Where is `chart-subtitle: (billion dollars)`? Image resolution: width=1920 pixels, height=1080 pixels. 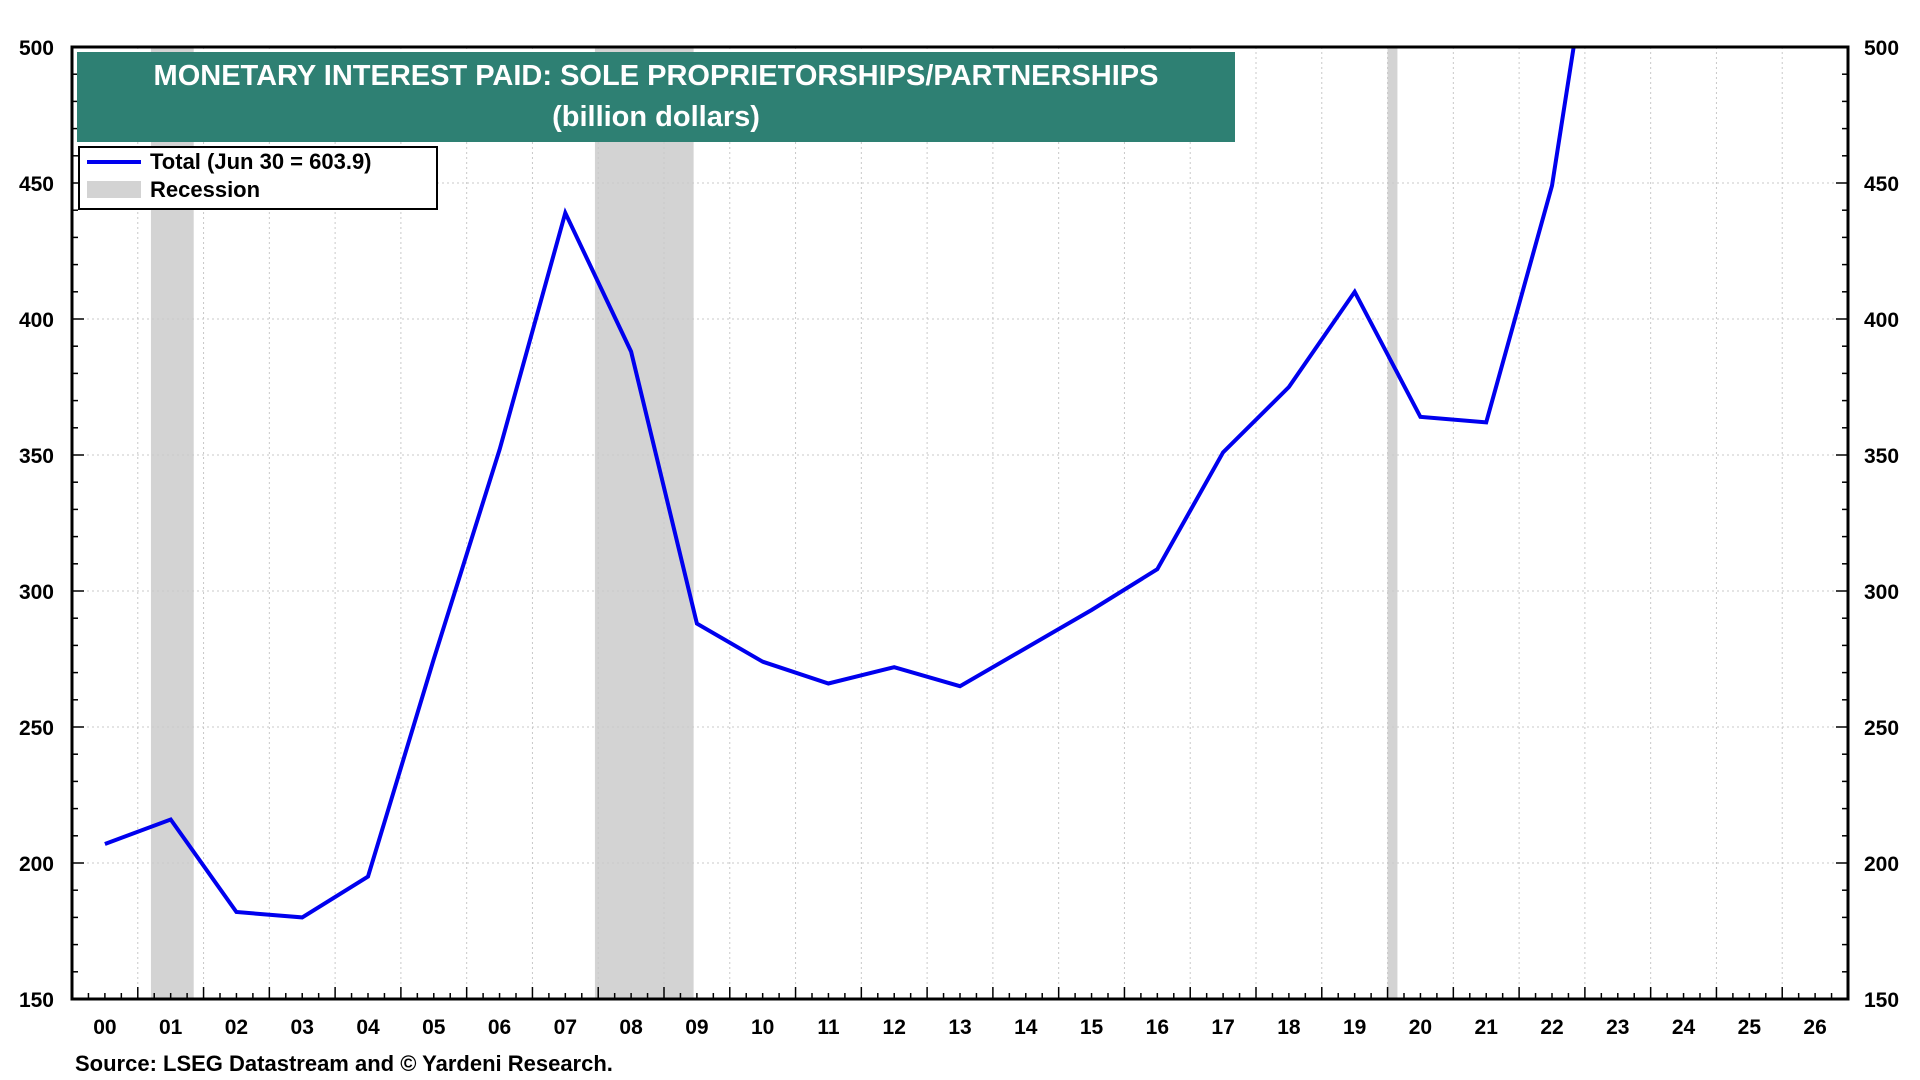 chart-subtitle: (billion dollars) is located at coordinates (656, 117).